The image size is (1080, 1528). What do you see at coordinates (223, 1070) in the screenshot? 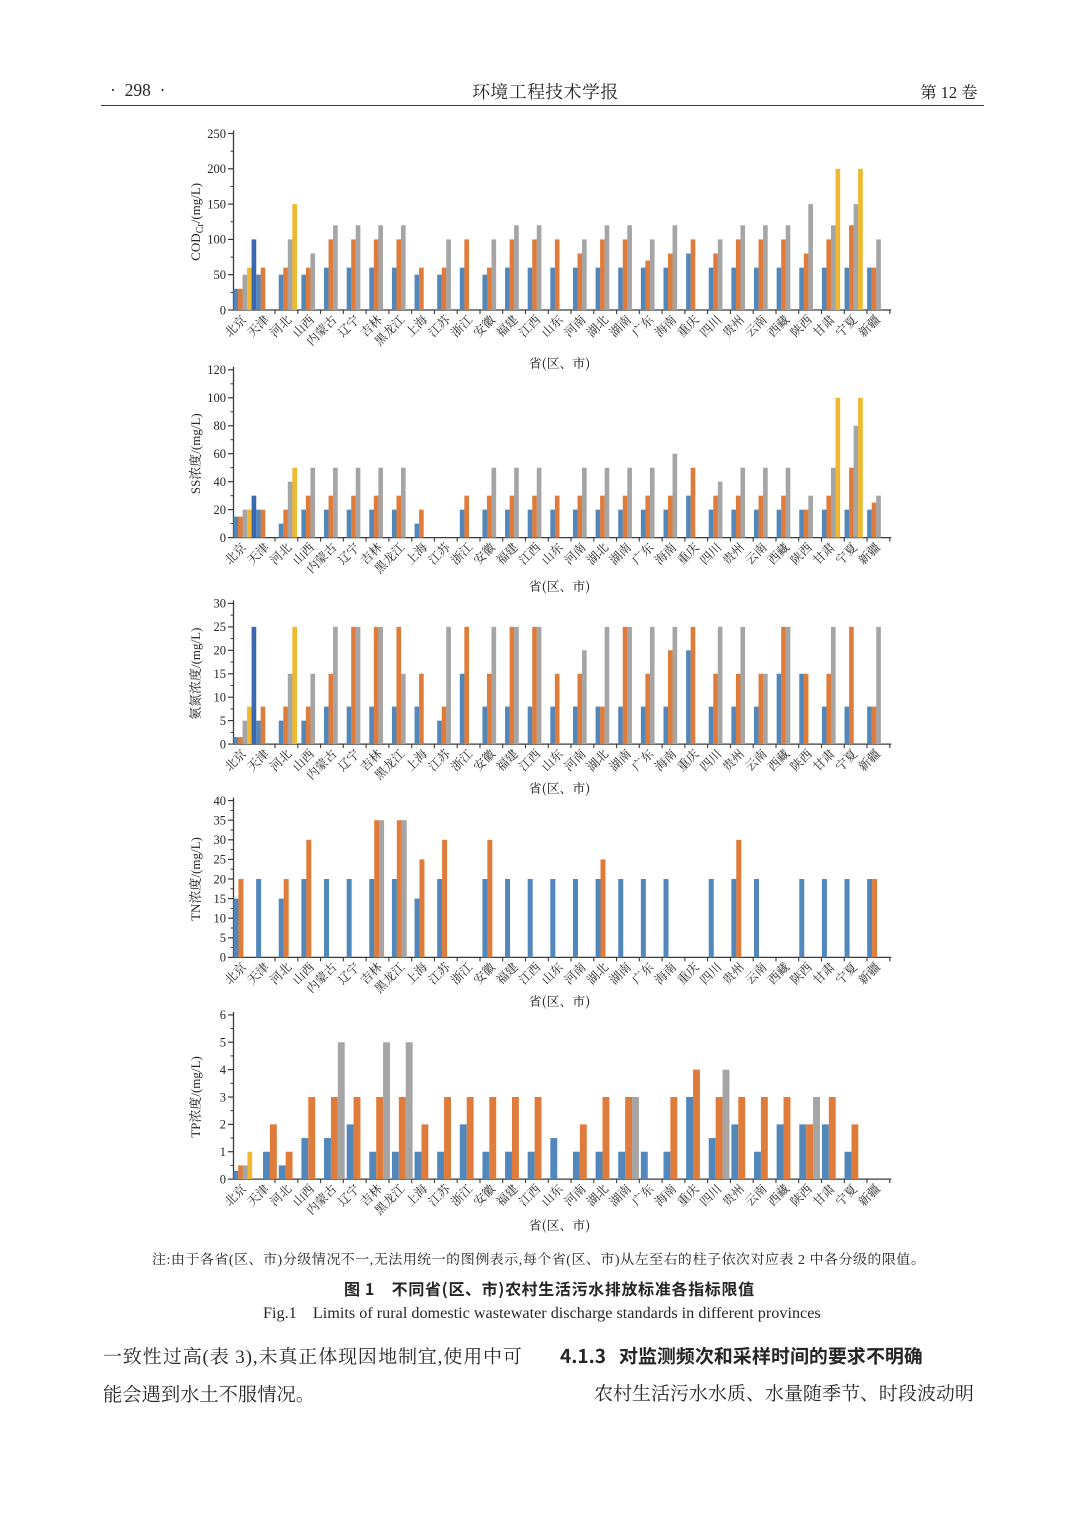
I see `svg-text: 4` at bounding box center [223, 1070].